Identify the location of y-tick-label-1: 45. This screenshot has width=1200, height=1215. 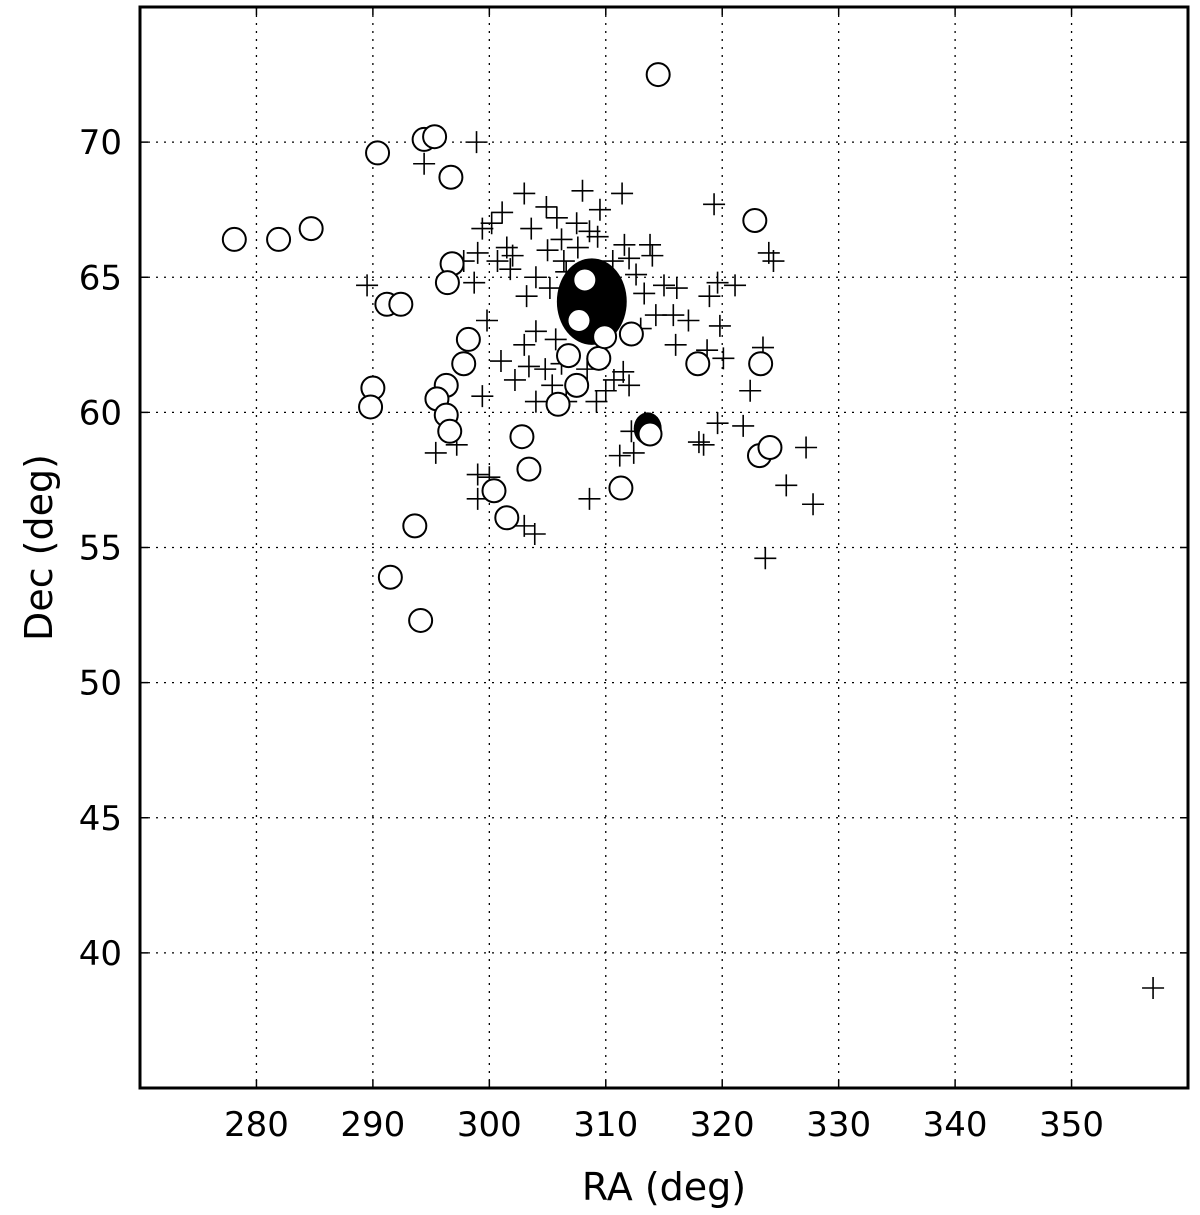
(100, 819).